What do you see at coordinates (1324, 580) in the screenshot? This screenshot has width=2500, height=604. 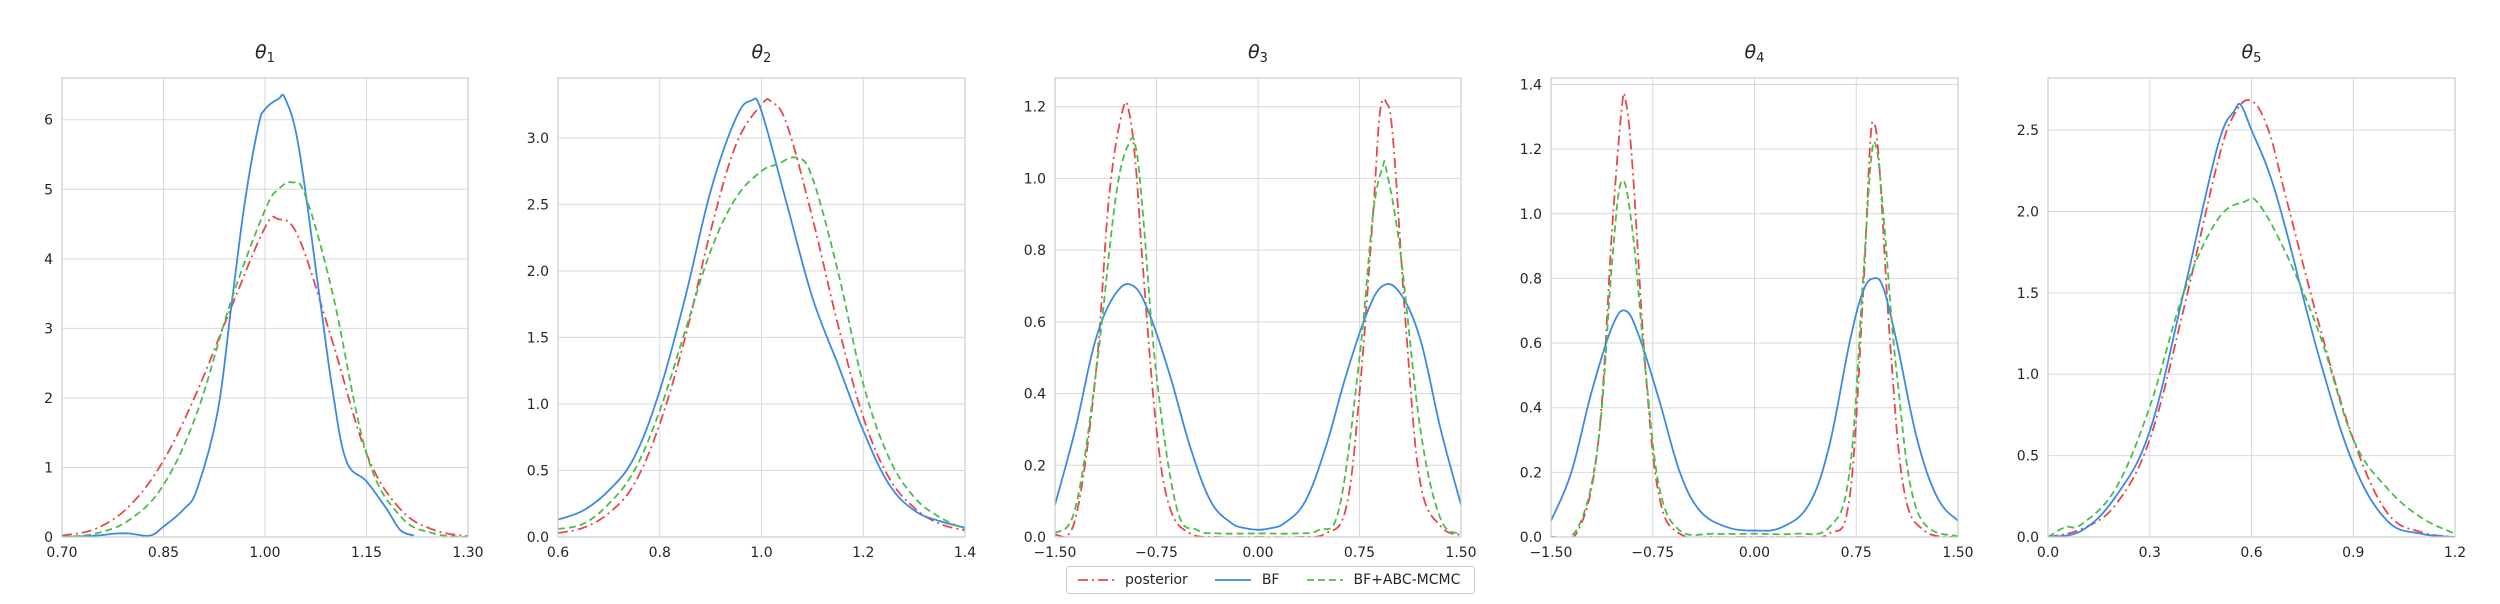 I see `legend-swatch-bf-abc-mcmc` at bounding box center [1324, 580].